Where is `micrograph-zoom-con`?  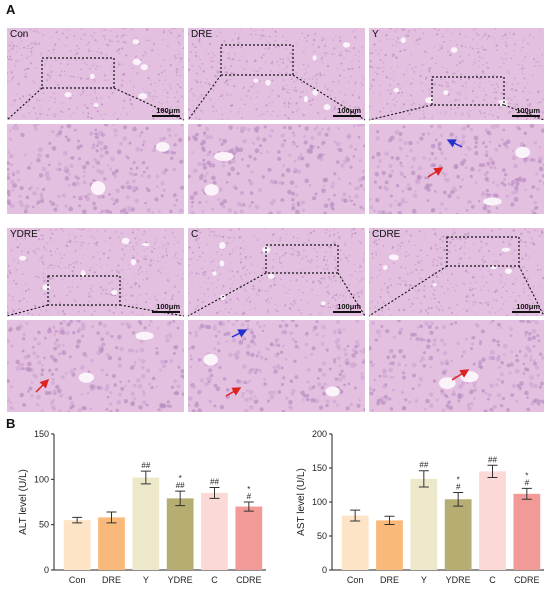
micrograph-zoom-con is located at coordinates (95, 169).